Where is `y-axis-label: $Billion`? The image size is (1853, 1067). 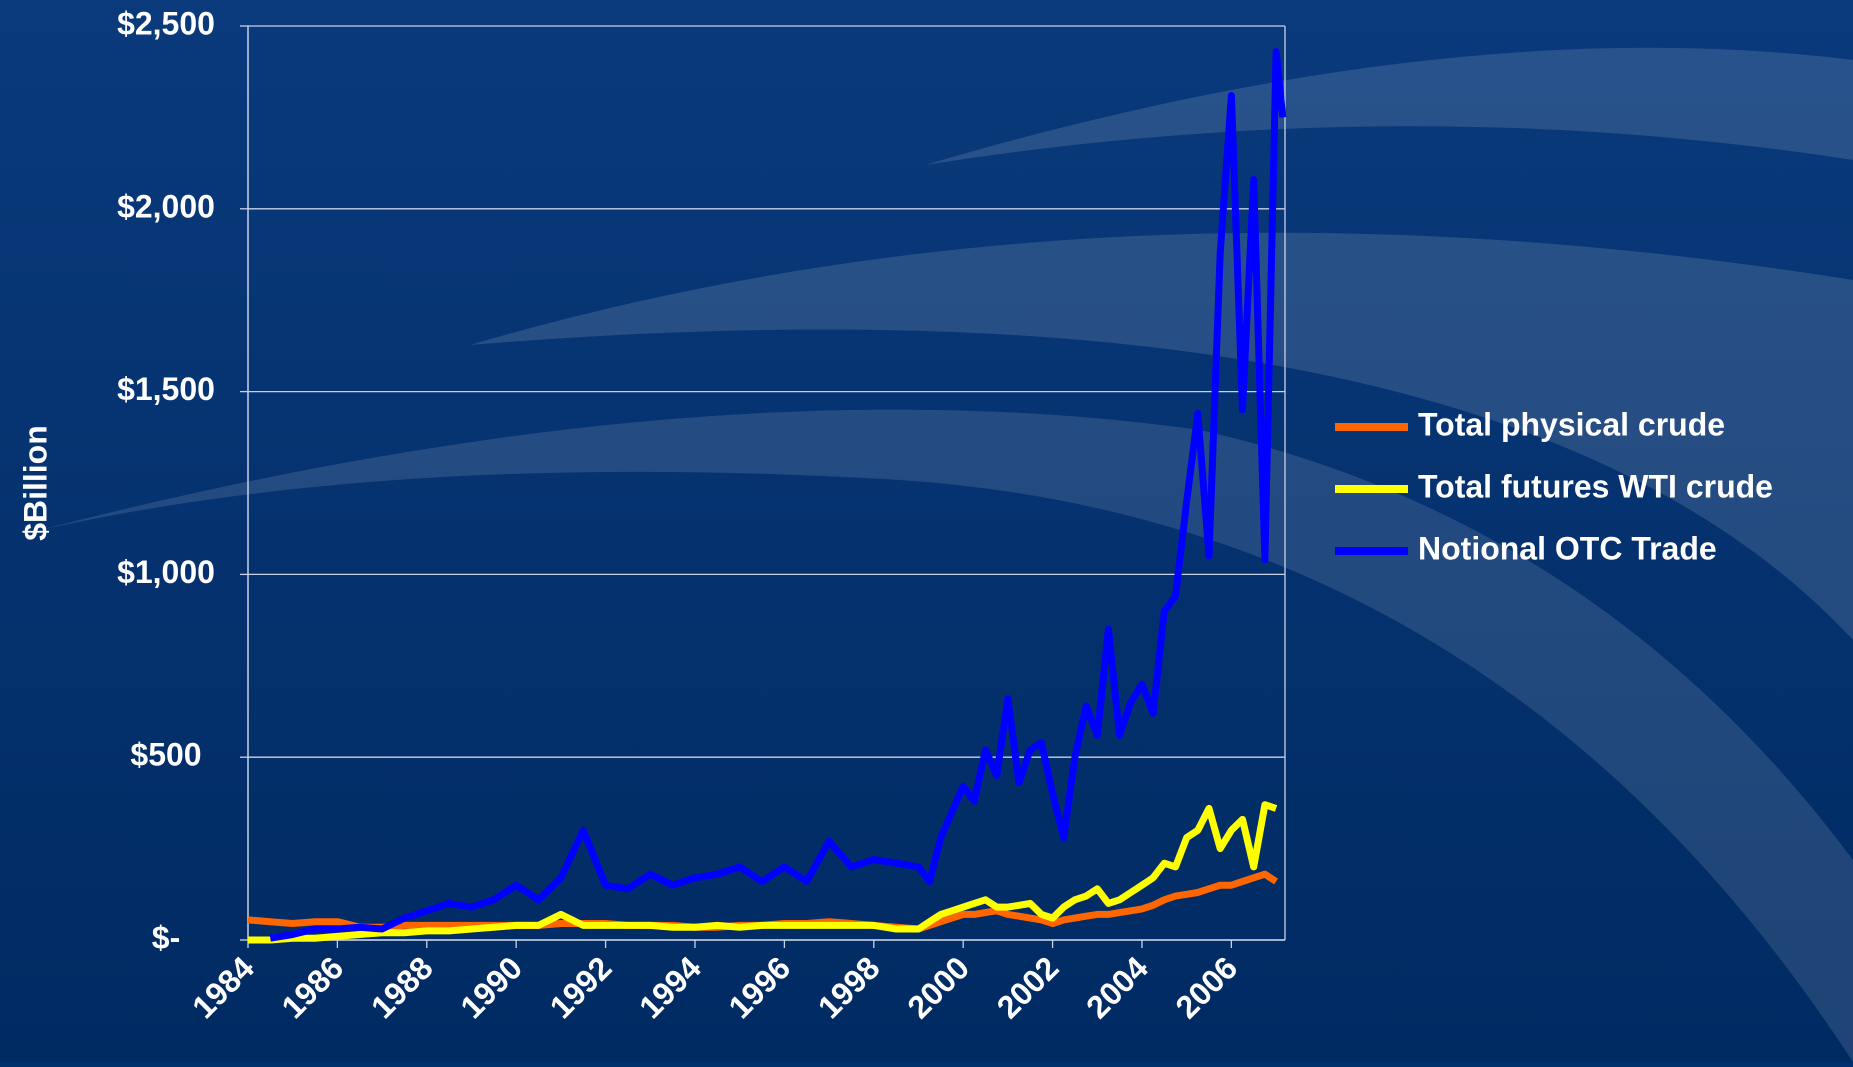
y-axis-label: $Billion is located at coordinates (35, 483).